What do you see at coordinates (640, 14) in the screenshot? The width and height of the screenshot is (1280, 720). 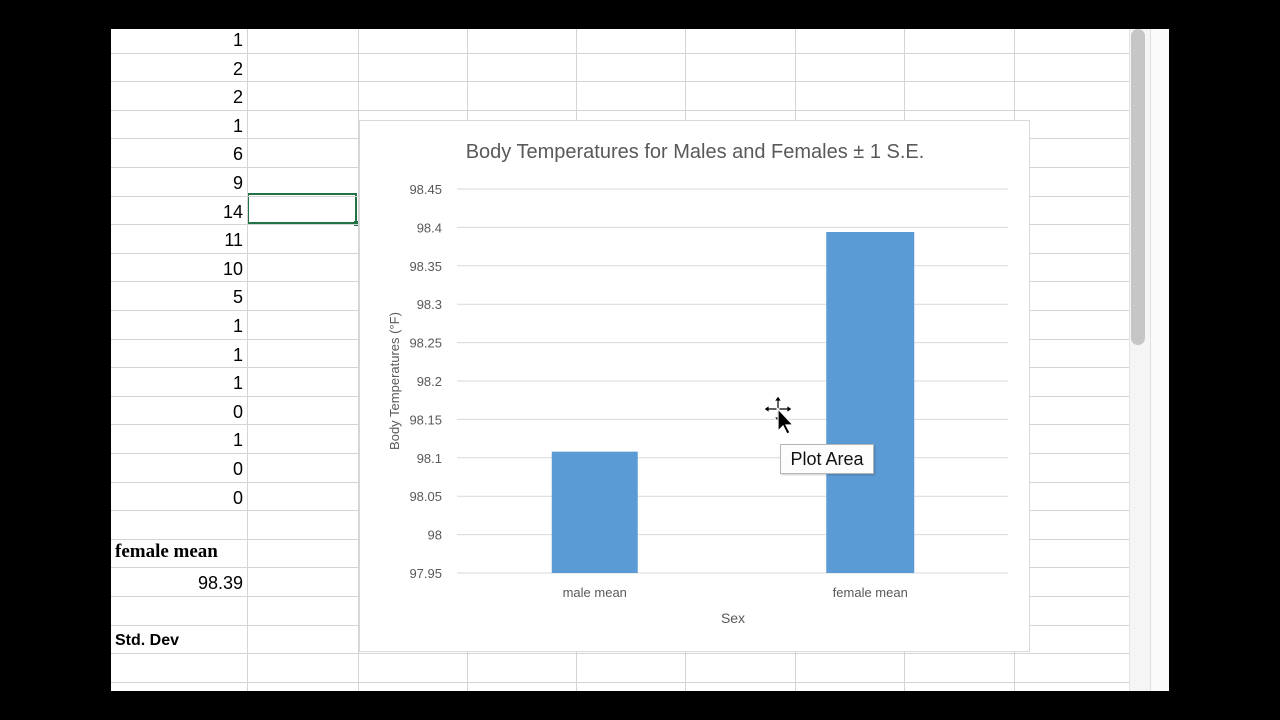 I see `letterbox-top` at bounding box center [640, 14].